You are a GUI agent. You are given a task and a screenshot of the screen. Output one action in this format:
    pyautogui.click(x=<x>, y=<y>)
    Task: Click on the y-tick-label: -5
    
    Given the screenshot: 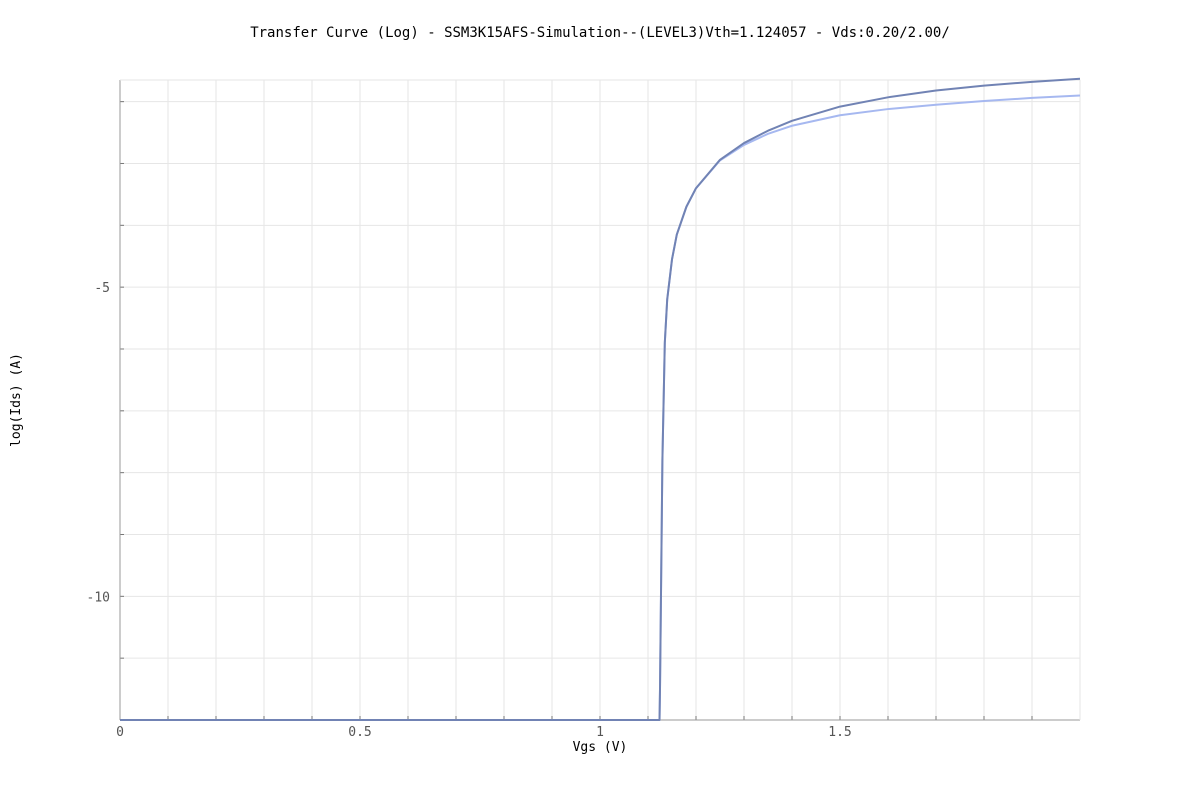 What is the action you would take?
    pyautogui.click(x=102, y=288)
    